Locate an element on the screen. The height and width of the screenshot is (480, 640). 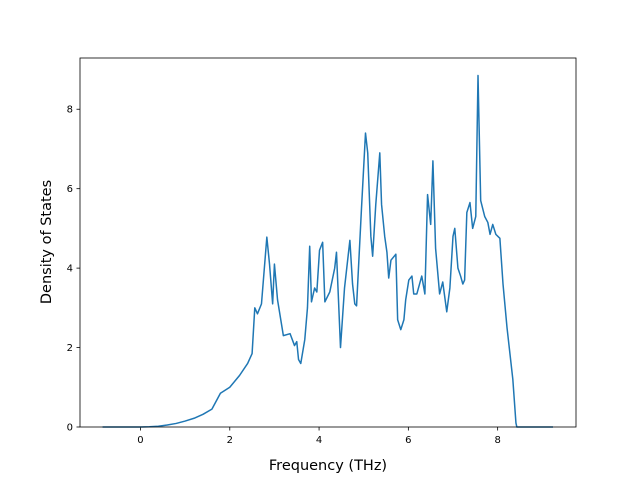
y-tick-label: 8 is located at coordinates (70, 110).